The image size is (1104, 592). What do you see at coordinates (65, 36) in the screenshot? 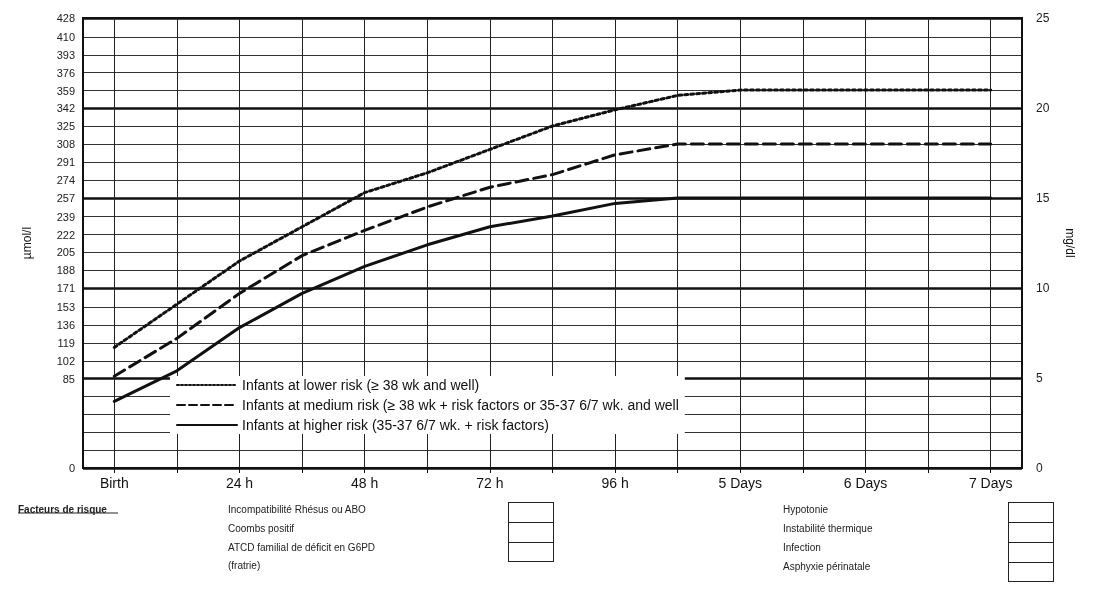
I see `y-tick-label: 410` at bounding box center [65, 36].